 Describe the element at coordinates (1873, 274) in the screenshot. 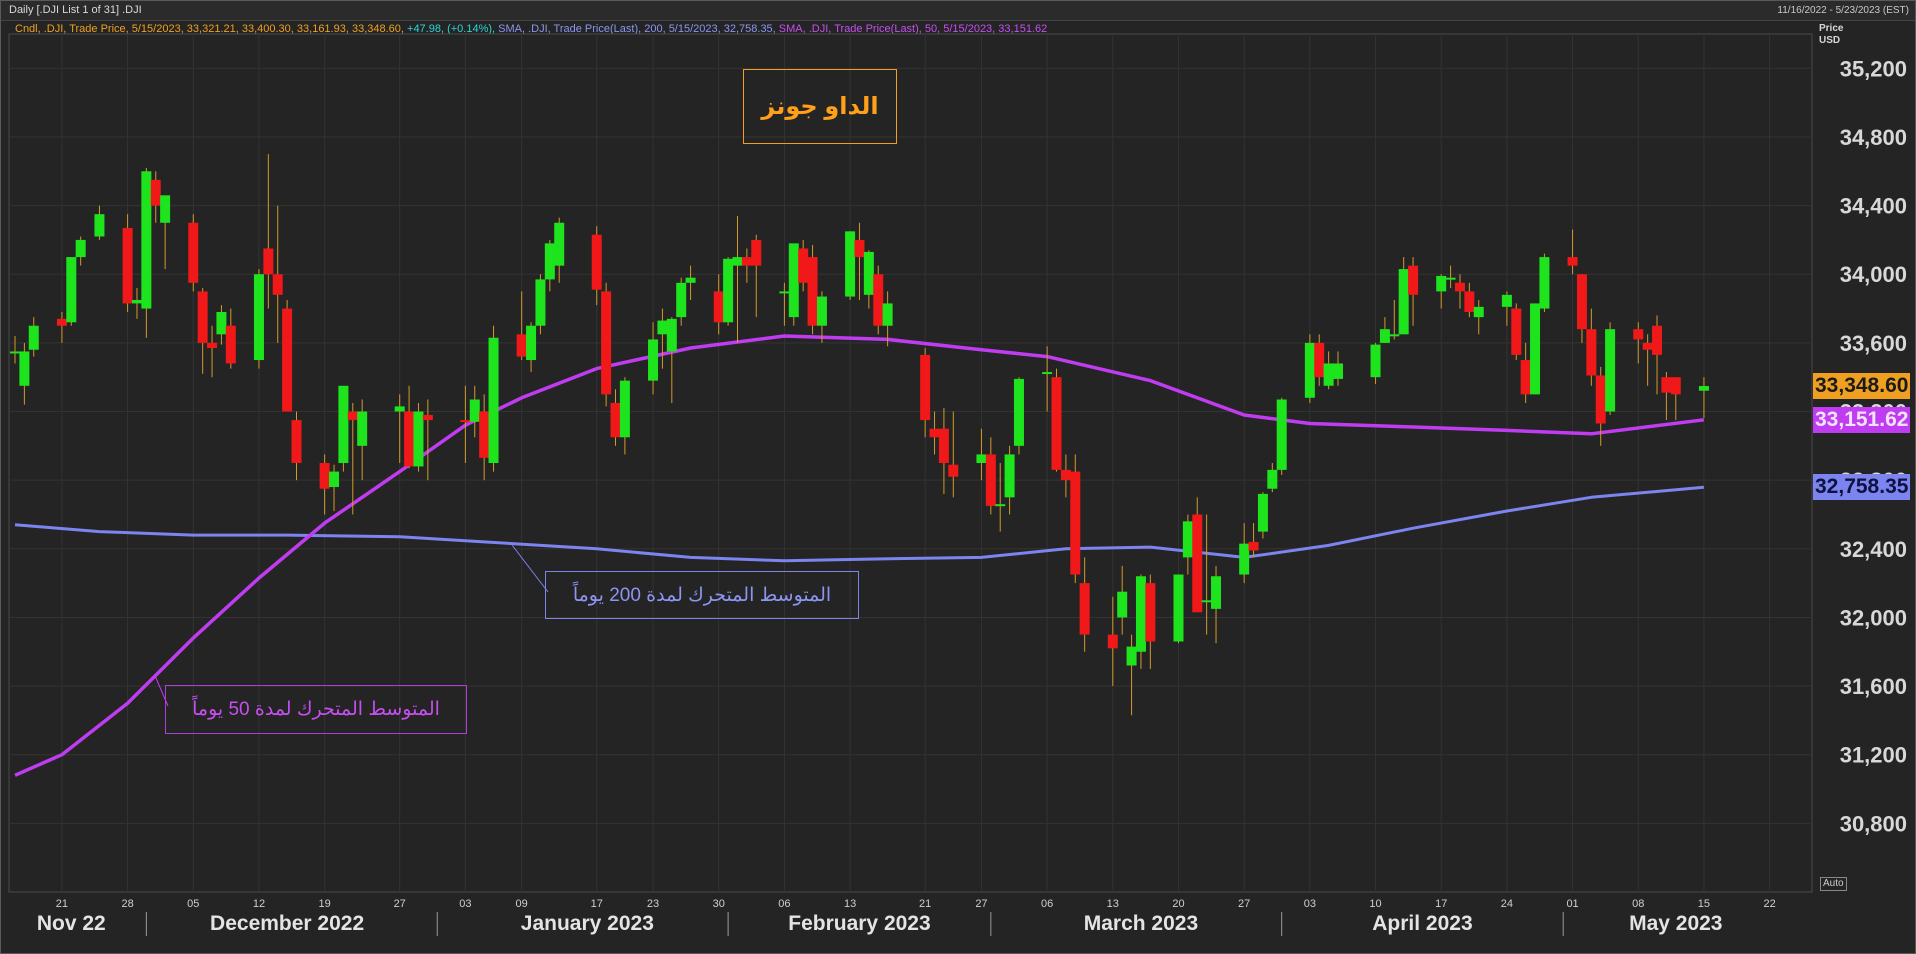

I see `y-tick-label: 34,000` at that location.